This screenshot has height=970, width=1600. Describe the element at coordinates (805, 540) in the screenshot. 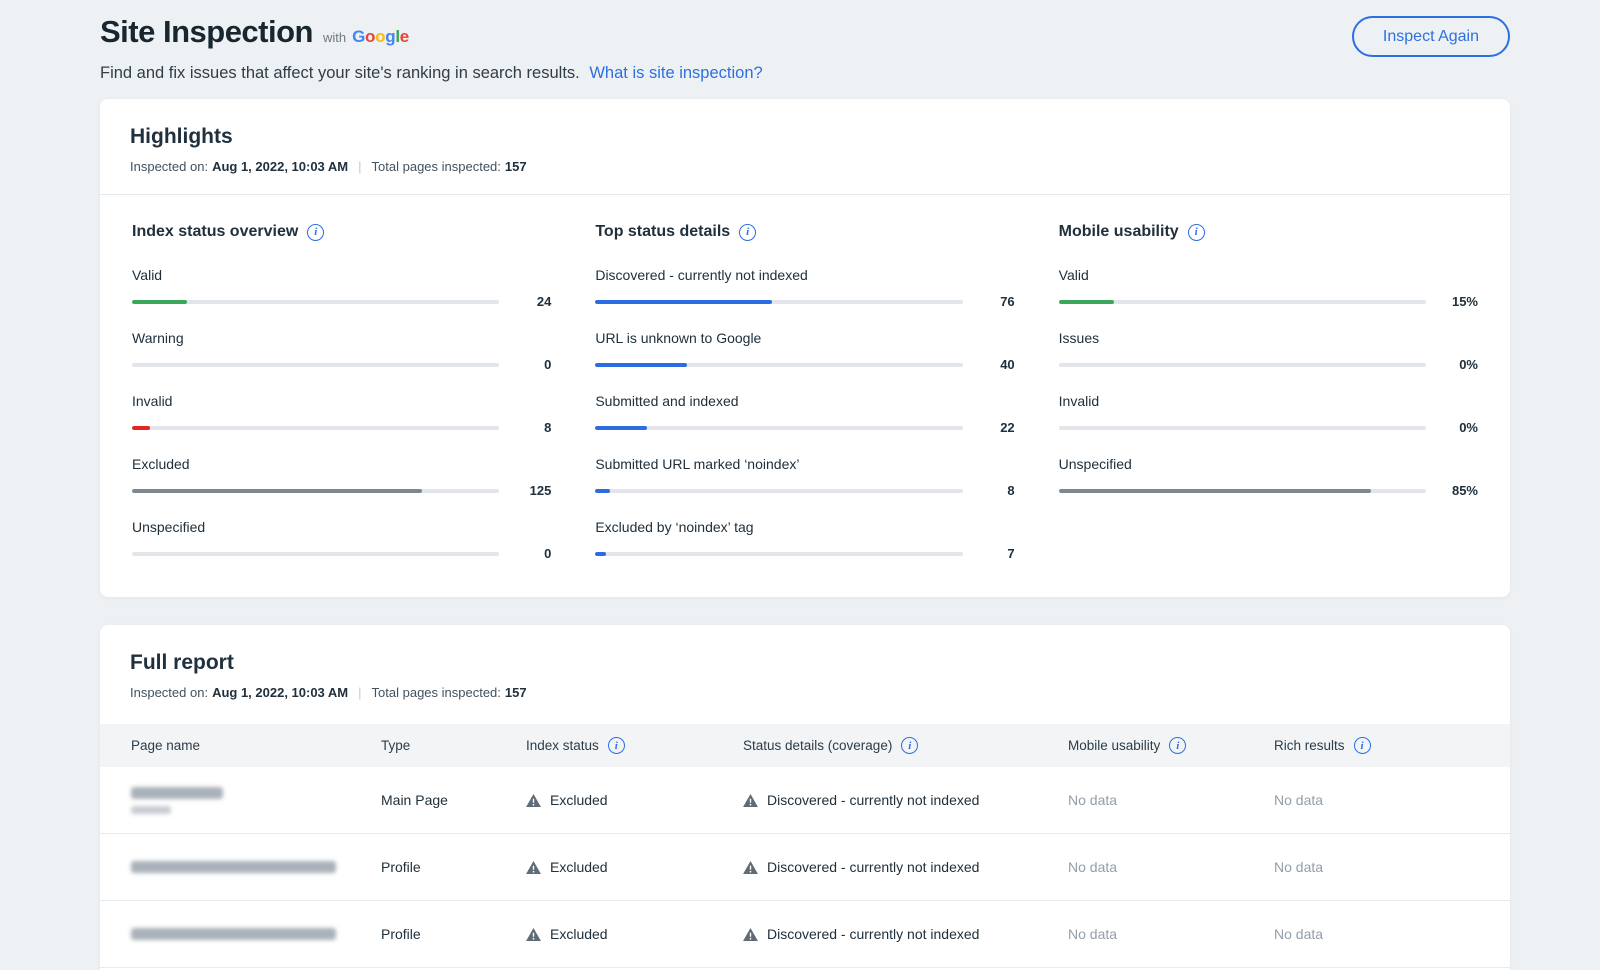

I see `stat-row: Excluded by ‘noindex’ tag 7` at that location.